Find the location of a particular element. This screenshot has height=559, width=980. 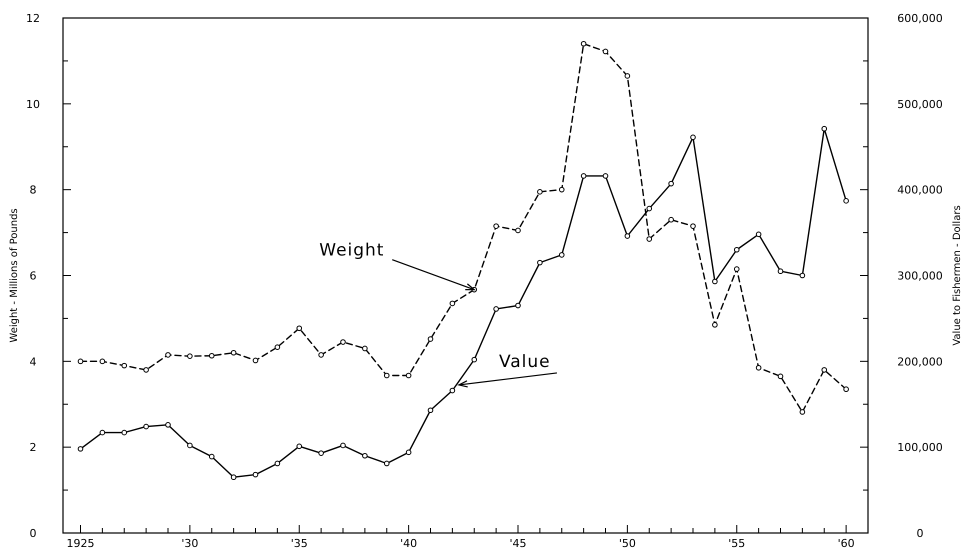

x-tick-label: '50 is located at coordinates (627, 543).